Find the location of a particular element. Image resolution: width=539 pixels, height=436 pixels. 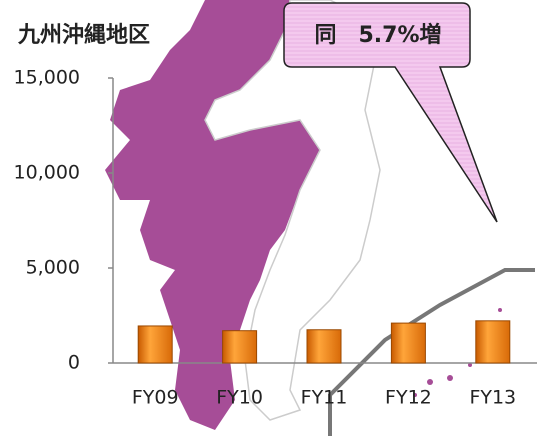

x-tick-label: FY13 is located at coordinates (492, 398).